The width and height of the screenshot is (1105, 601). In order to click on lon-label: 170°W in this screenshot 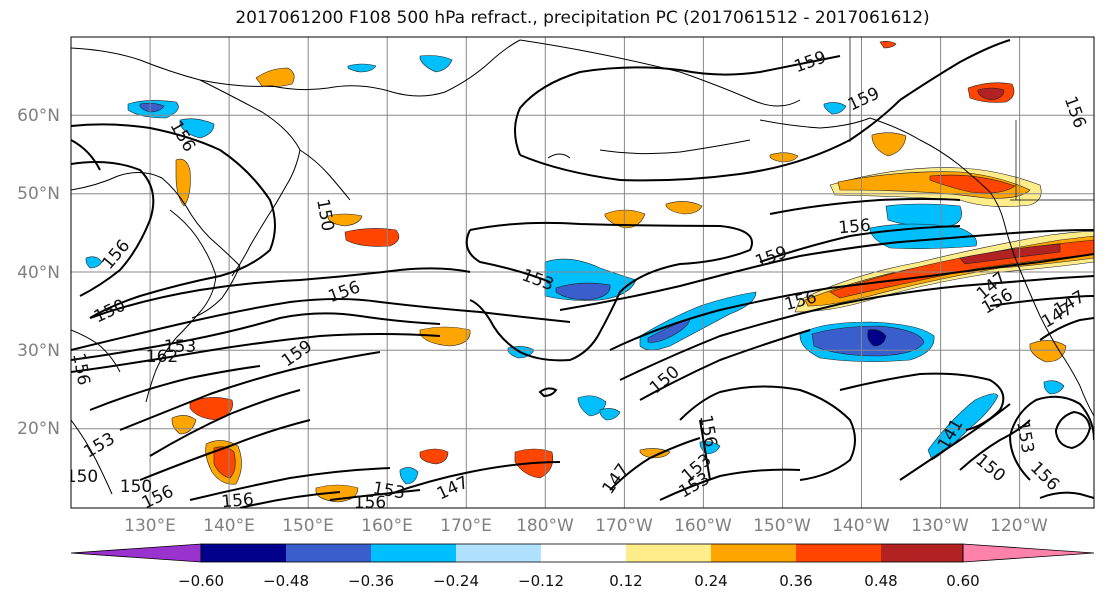, I will do `click(624, 526)`.